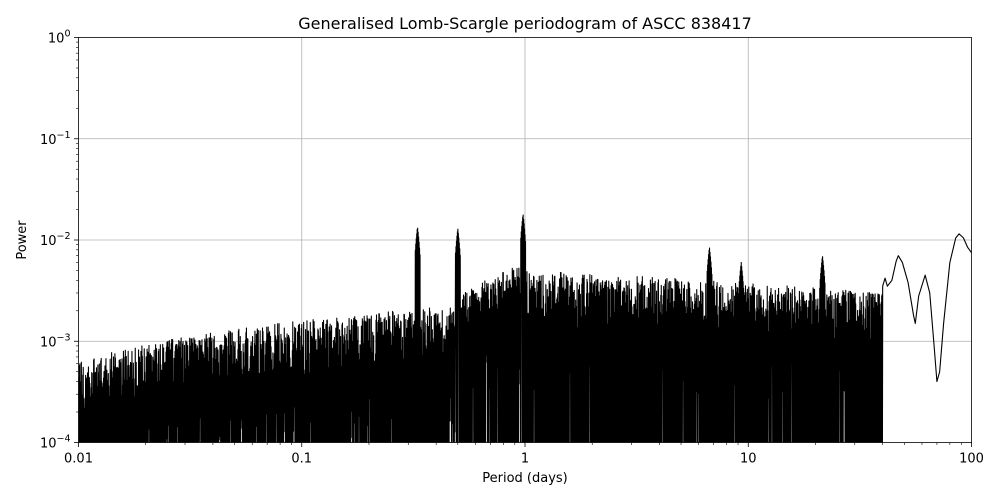 The image size is (1000, 500). I want to click on y-tick-label: 10⁰, so click(59, 38).